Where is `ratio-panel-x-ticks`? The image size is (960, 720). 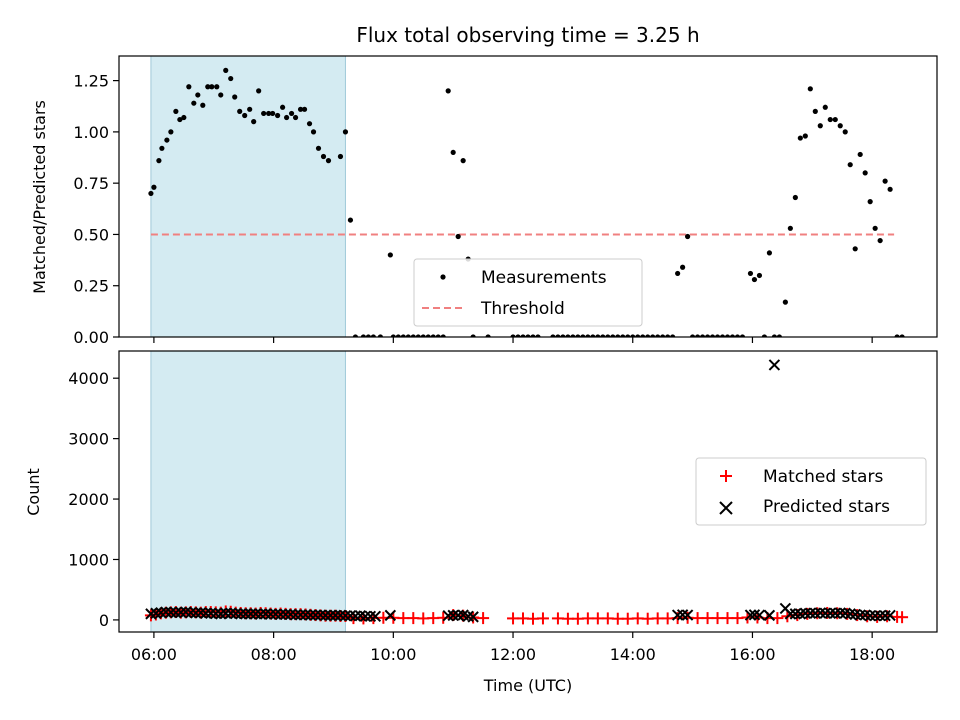 ratio-panel-x-ticks is located at coordinates (513, 340).